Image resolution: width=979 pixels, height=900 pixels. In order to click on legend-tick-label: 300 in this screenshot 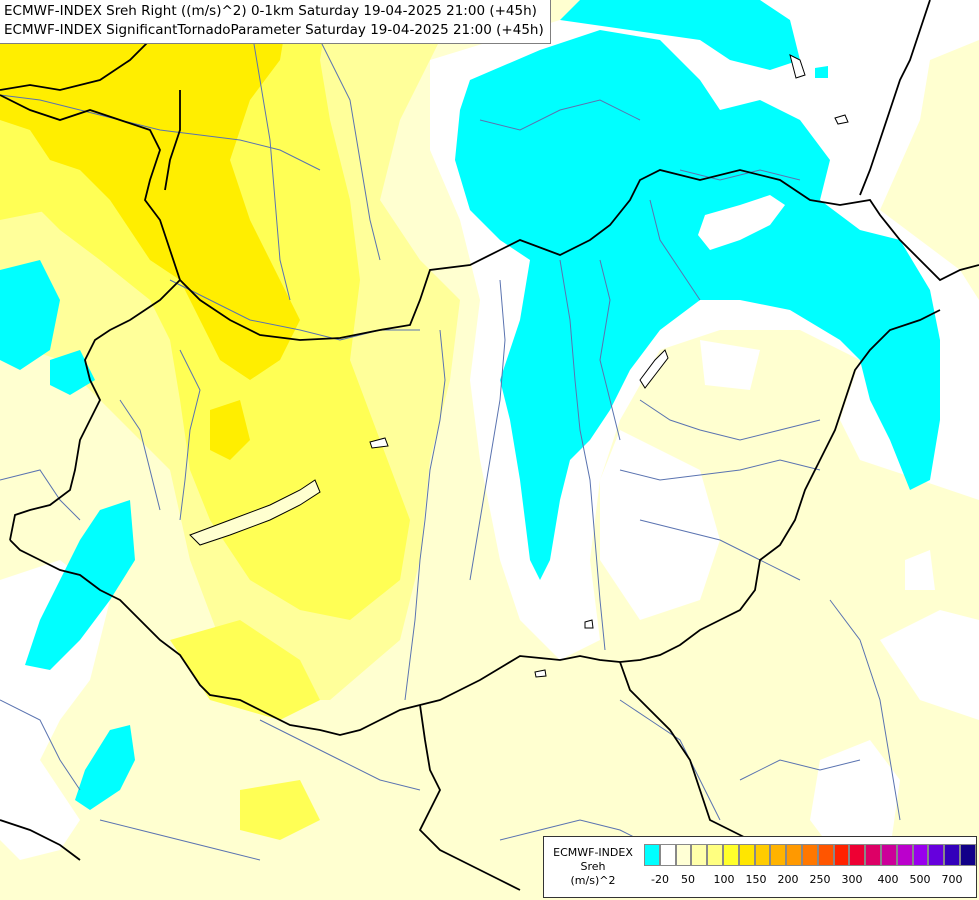, I will do `click(852, 879)`.